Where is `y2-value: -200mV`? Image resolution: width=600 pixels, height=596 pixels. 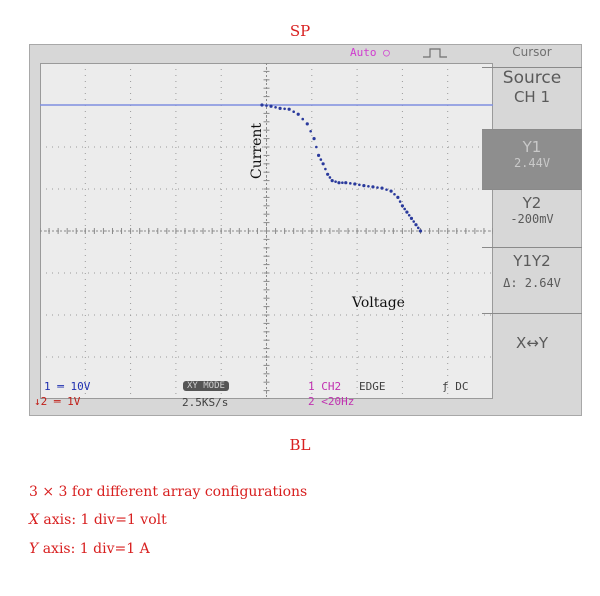
y2-value: -200mV is located at coordinates (532, 219).